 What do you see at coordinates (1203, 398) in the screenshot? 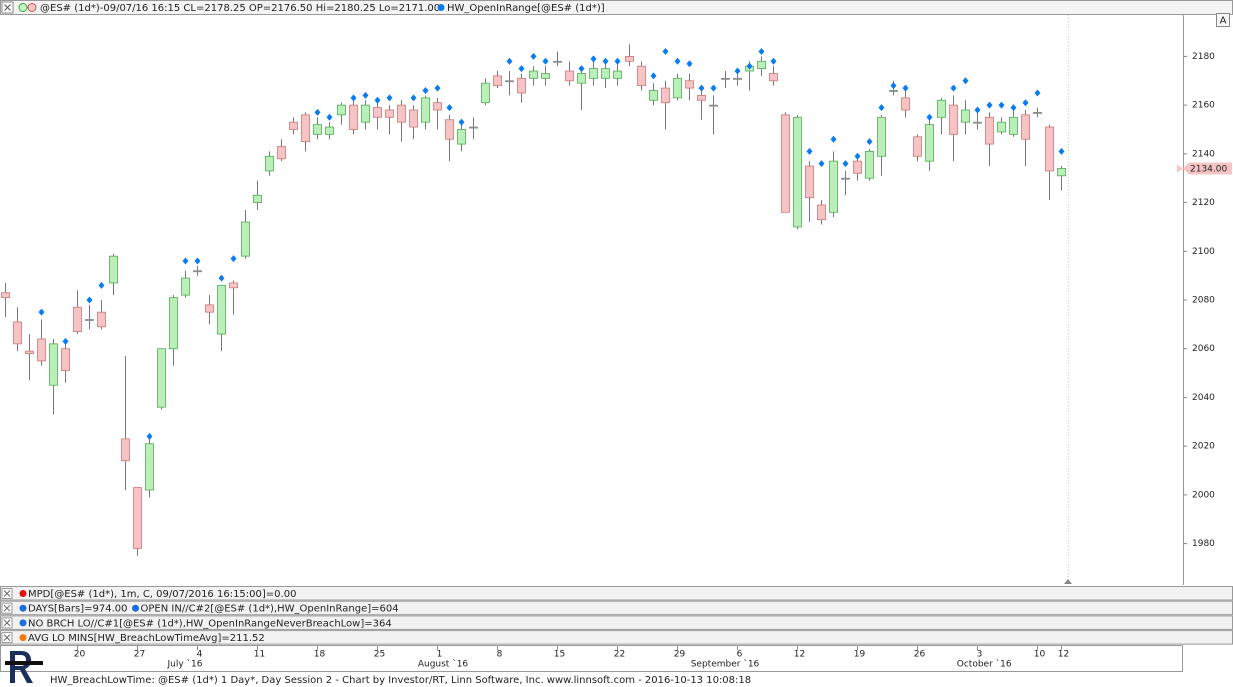
I see `y-tick-label: 2040` at bounding box center [1203, 398].